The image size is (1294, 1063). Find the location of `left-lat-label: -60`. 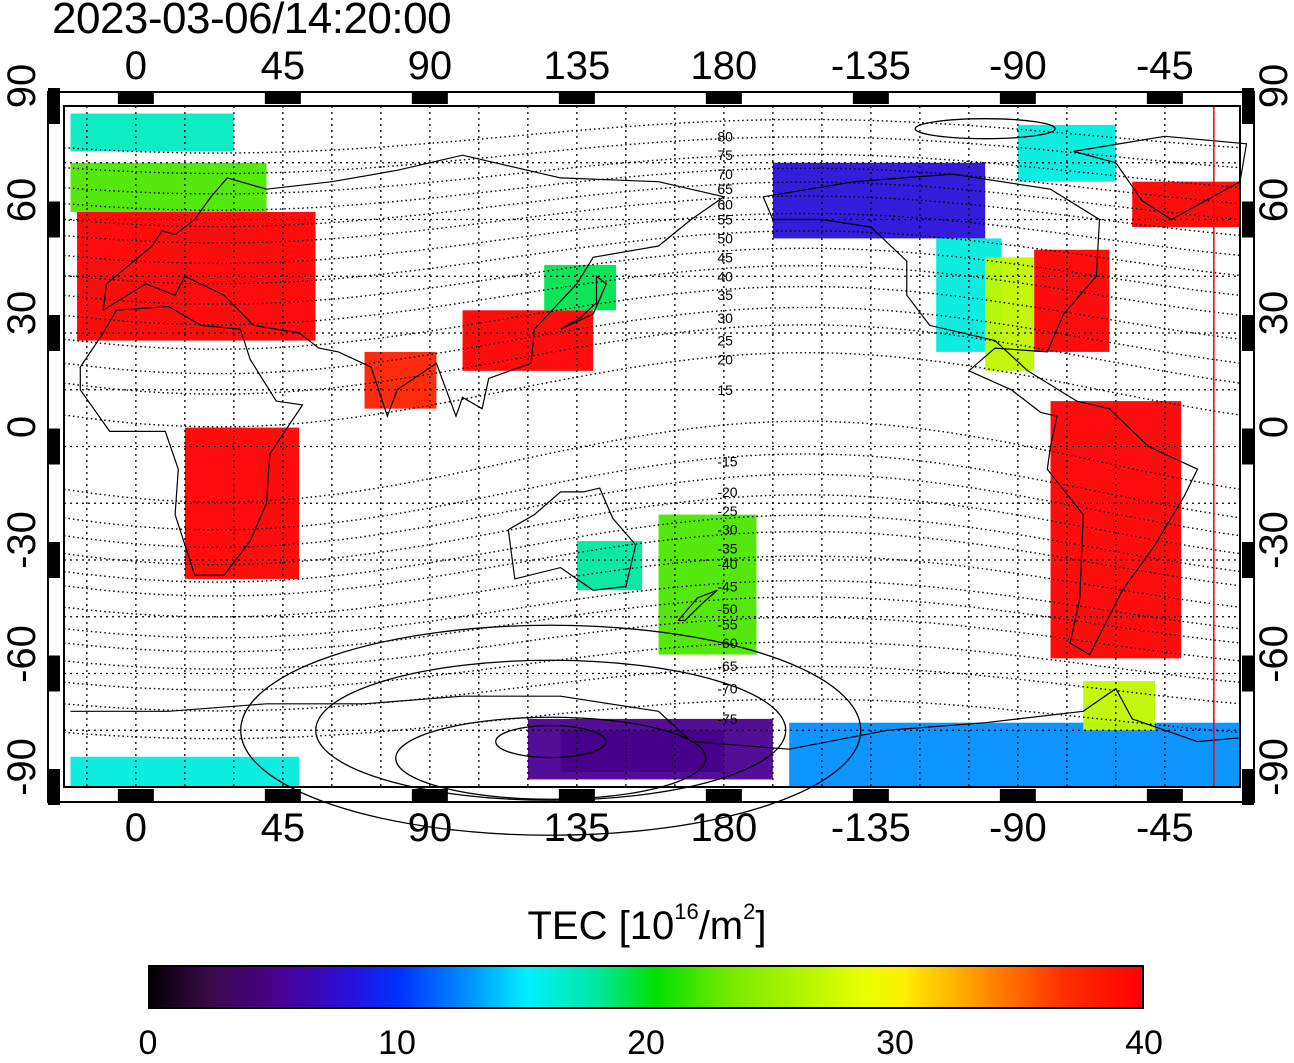

left-lat-label: -60 is located at coordinates (22, 653).